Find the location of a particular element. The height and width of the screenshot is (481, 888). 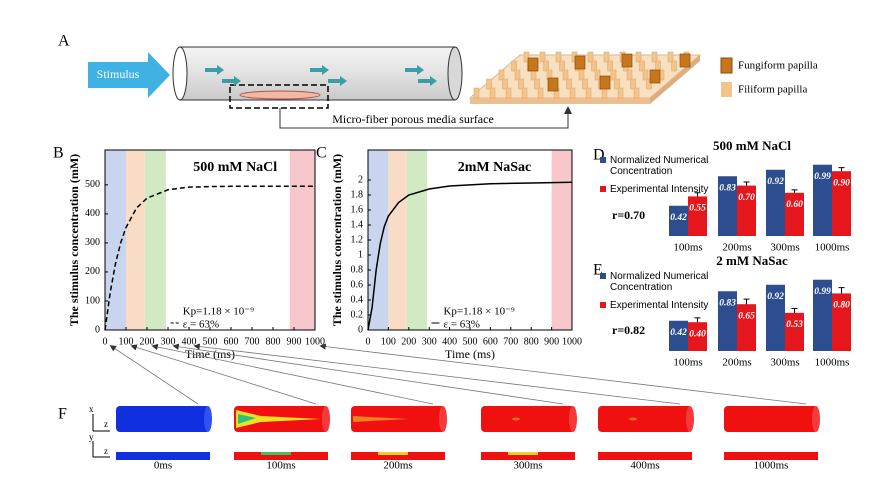

legend-label: Normalized Numerical Concentration is located at coordinates (659, 166).